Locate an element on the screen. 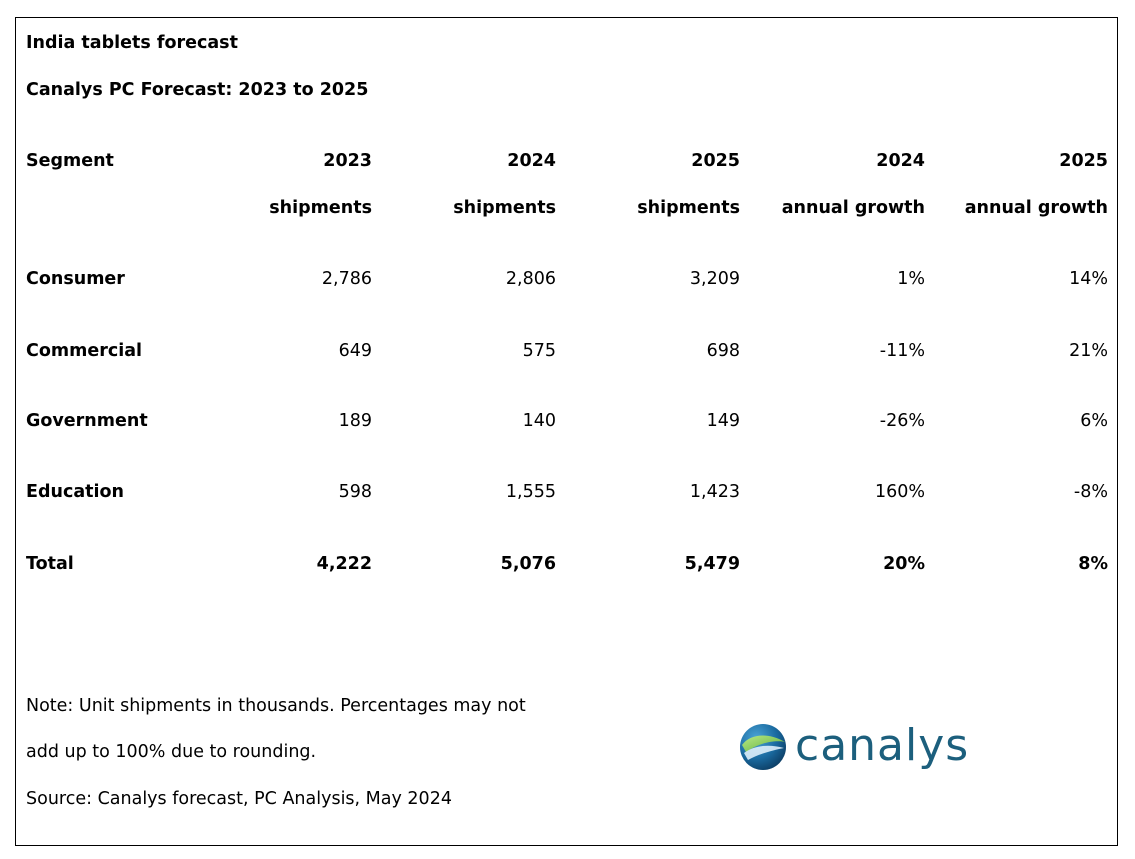 This screenshot has height=859, width=1135. header-2023-label: shipments is located at coordinates (320, 208).